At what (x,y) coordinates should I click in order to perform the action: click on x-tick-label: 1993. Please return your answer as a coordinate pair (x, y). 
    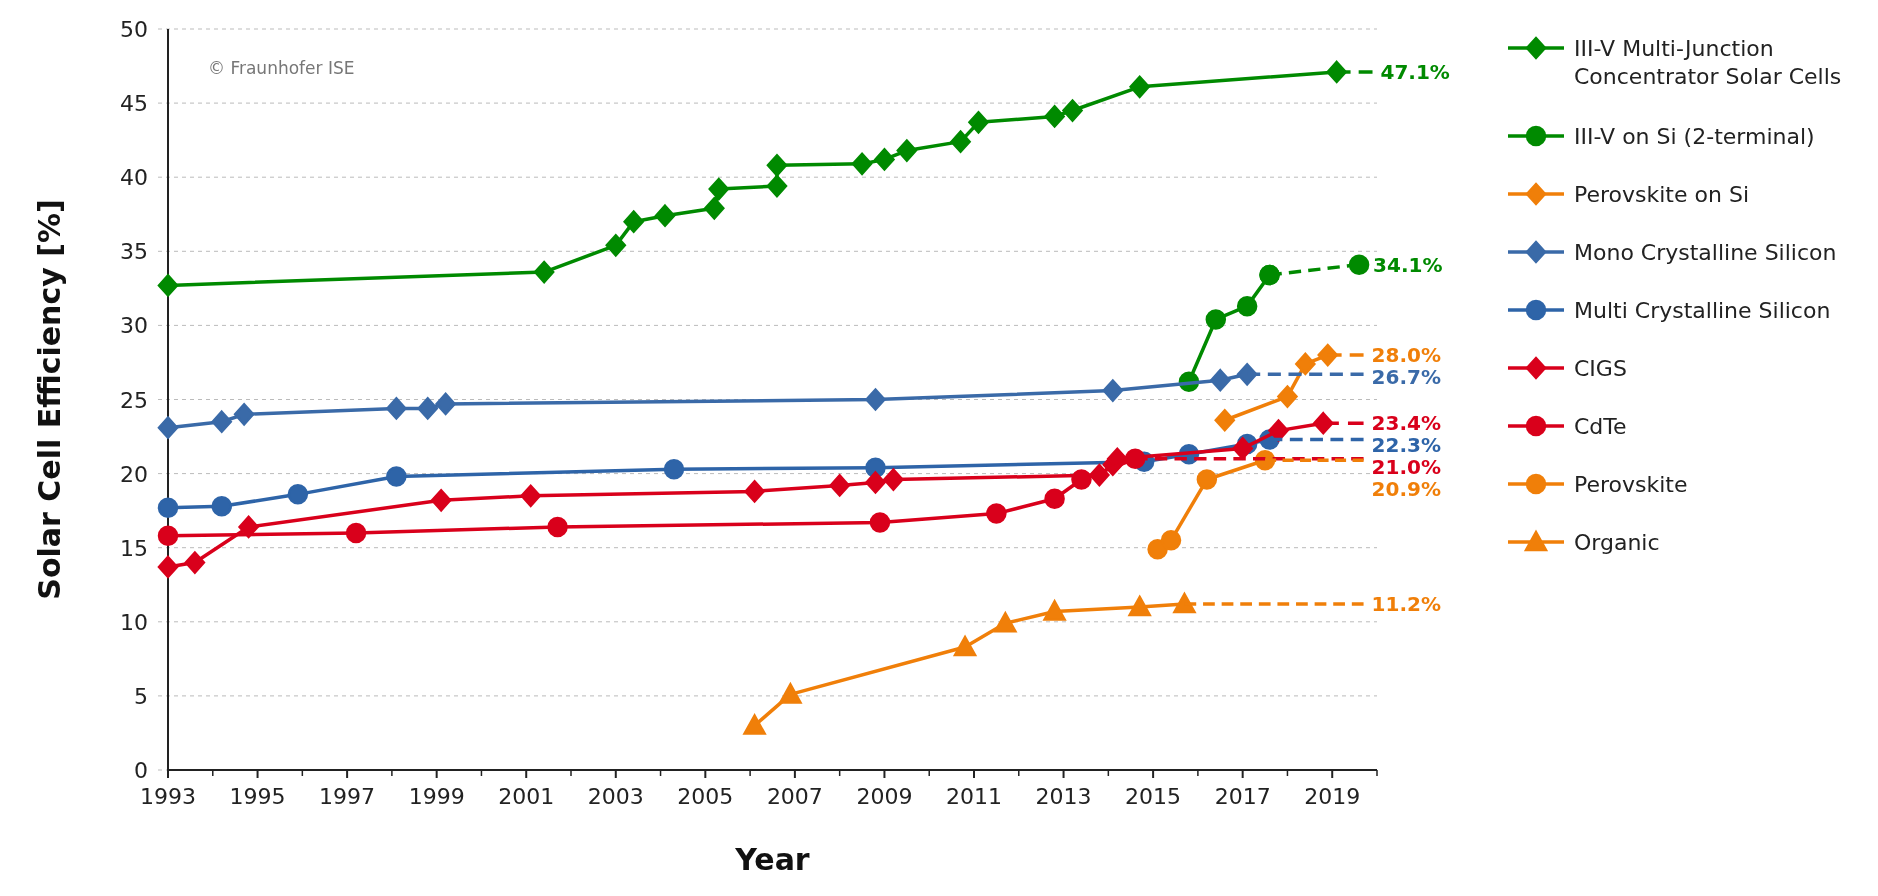
    Looking at the image, I should click on (168, 796).